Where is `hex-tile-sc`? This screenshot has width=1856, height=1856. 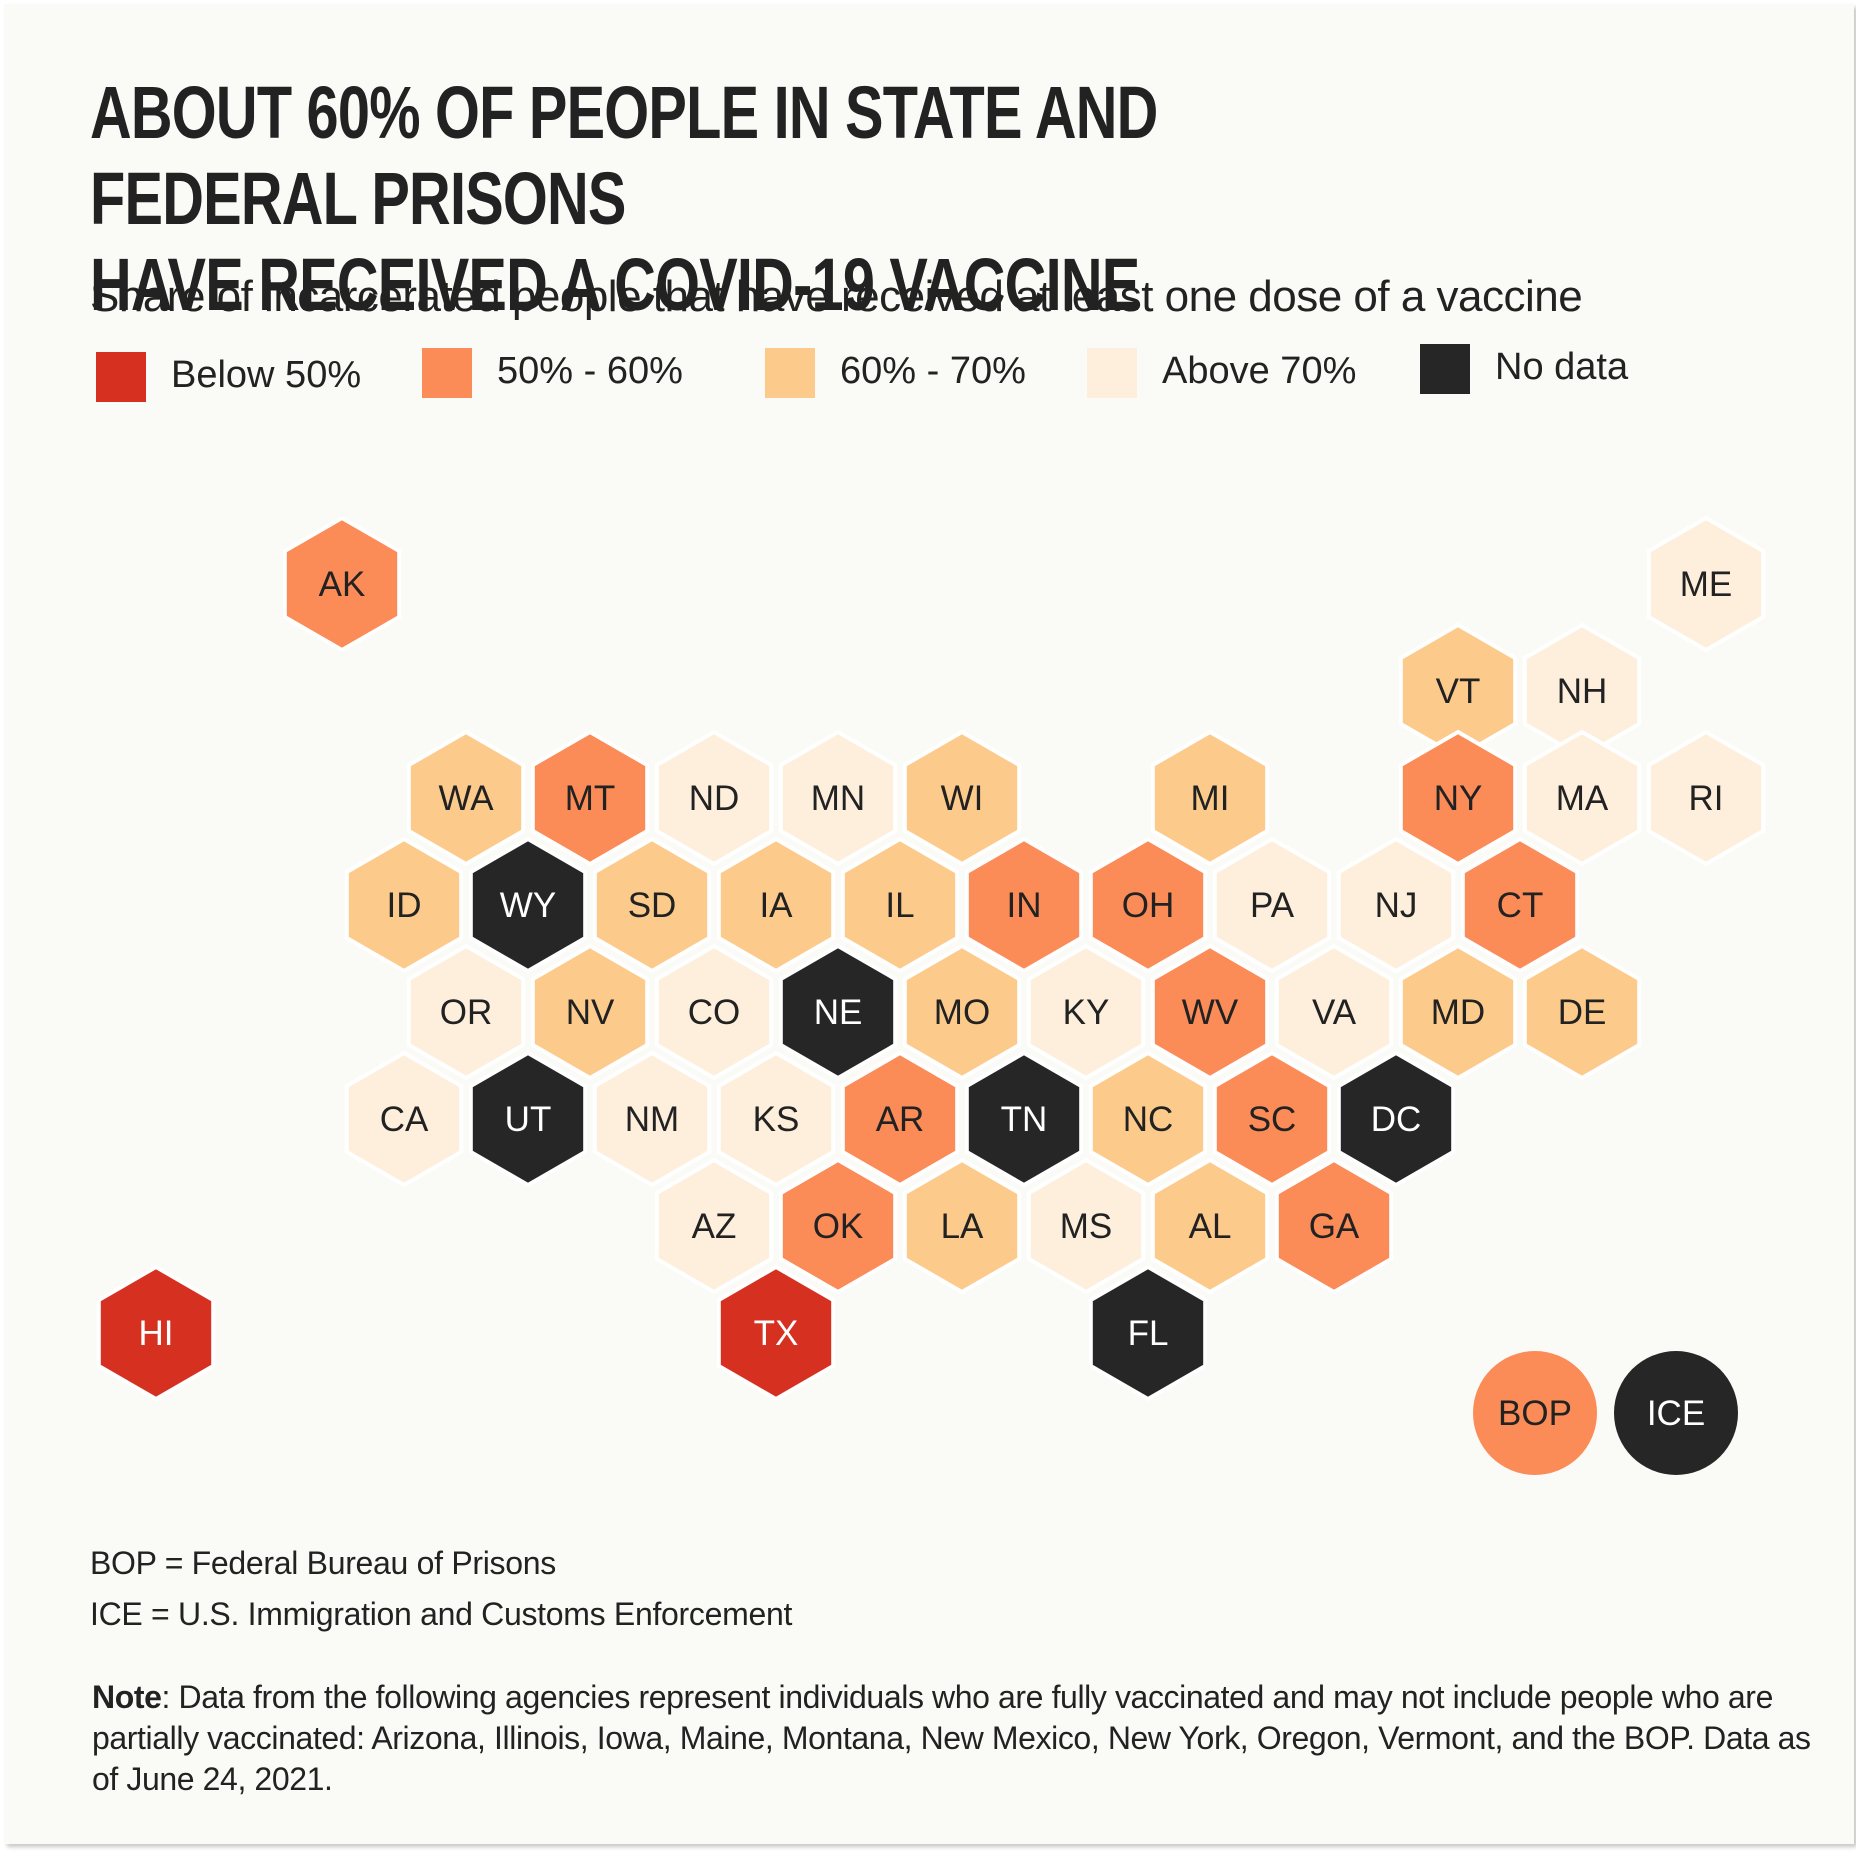
hex-tile-sc is located at coordinates (1272, 1119).